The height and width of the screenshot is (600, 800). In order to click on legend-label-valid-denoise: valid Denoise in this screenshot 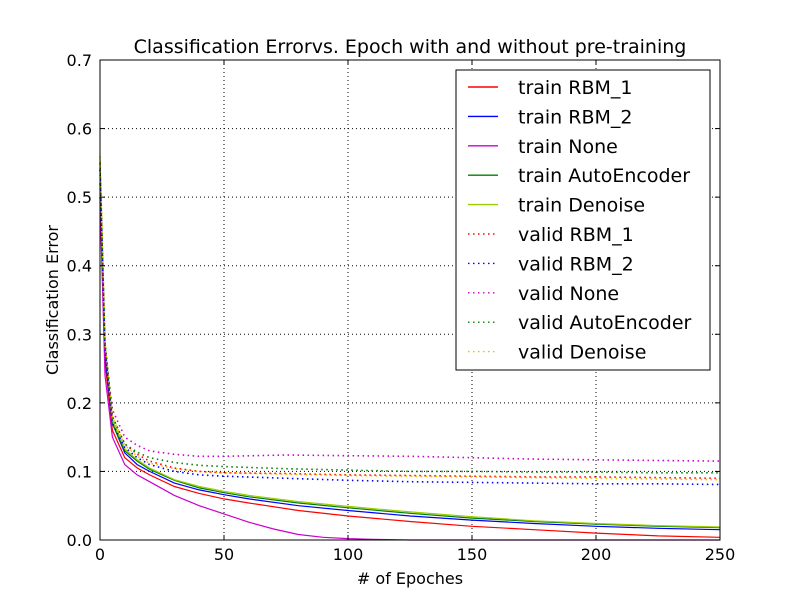, I will do `click(582, 353)`.